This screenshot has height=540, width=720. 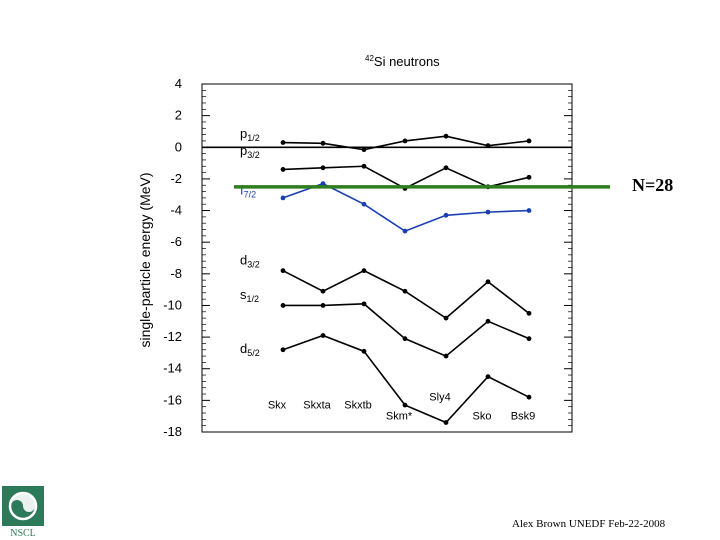 What do you see at coordinates (172, 431) in the screenshot?
I see `y-tick-label: -18` at bounding box center [172, 431].